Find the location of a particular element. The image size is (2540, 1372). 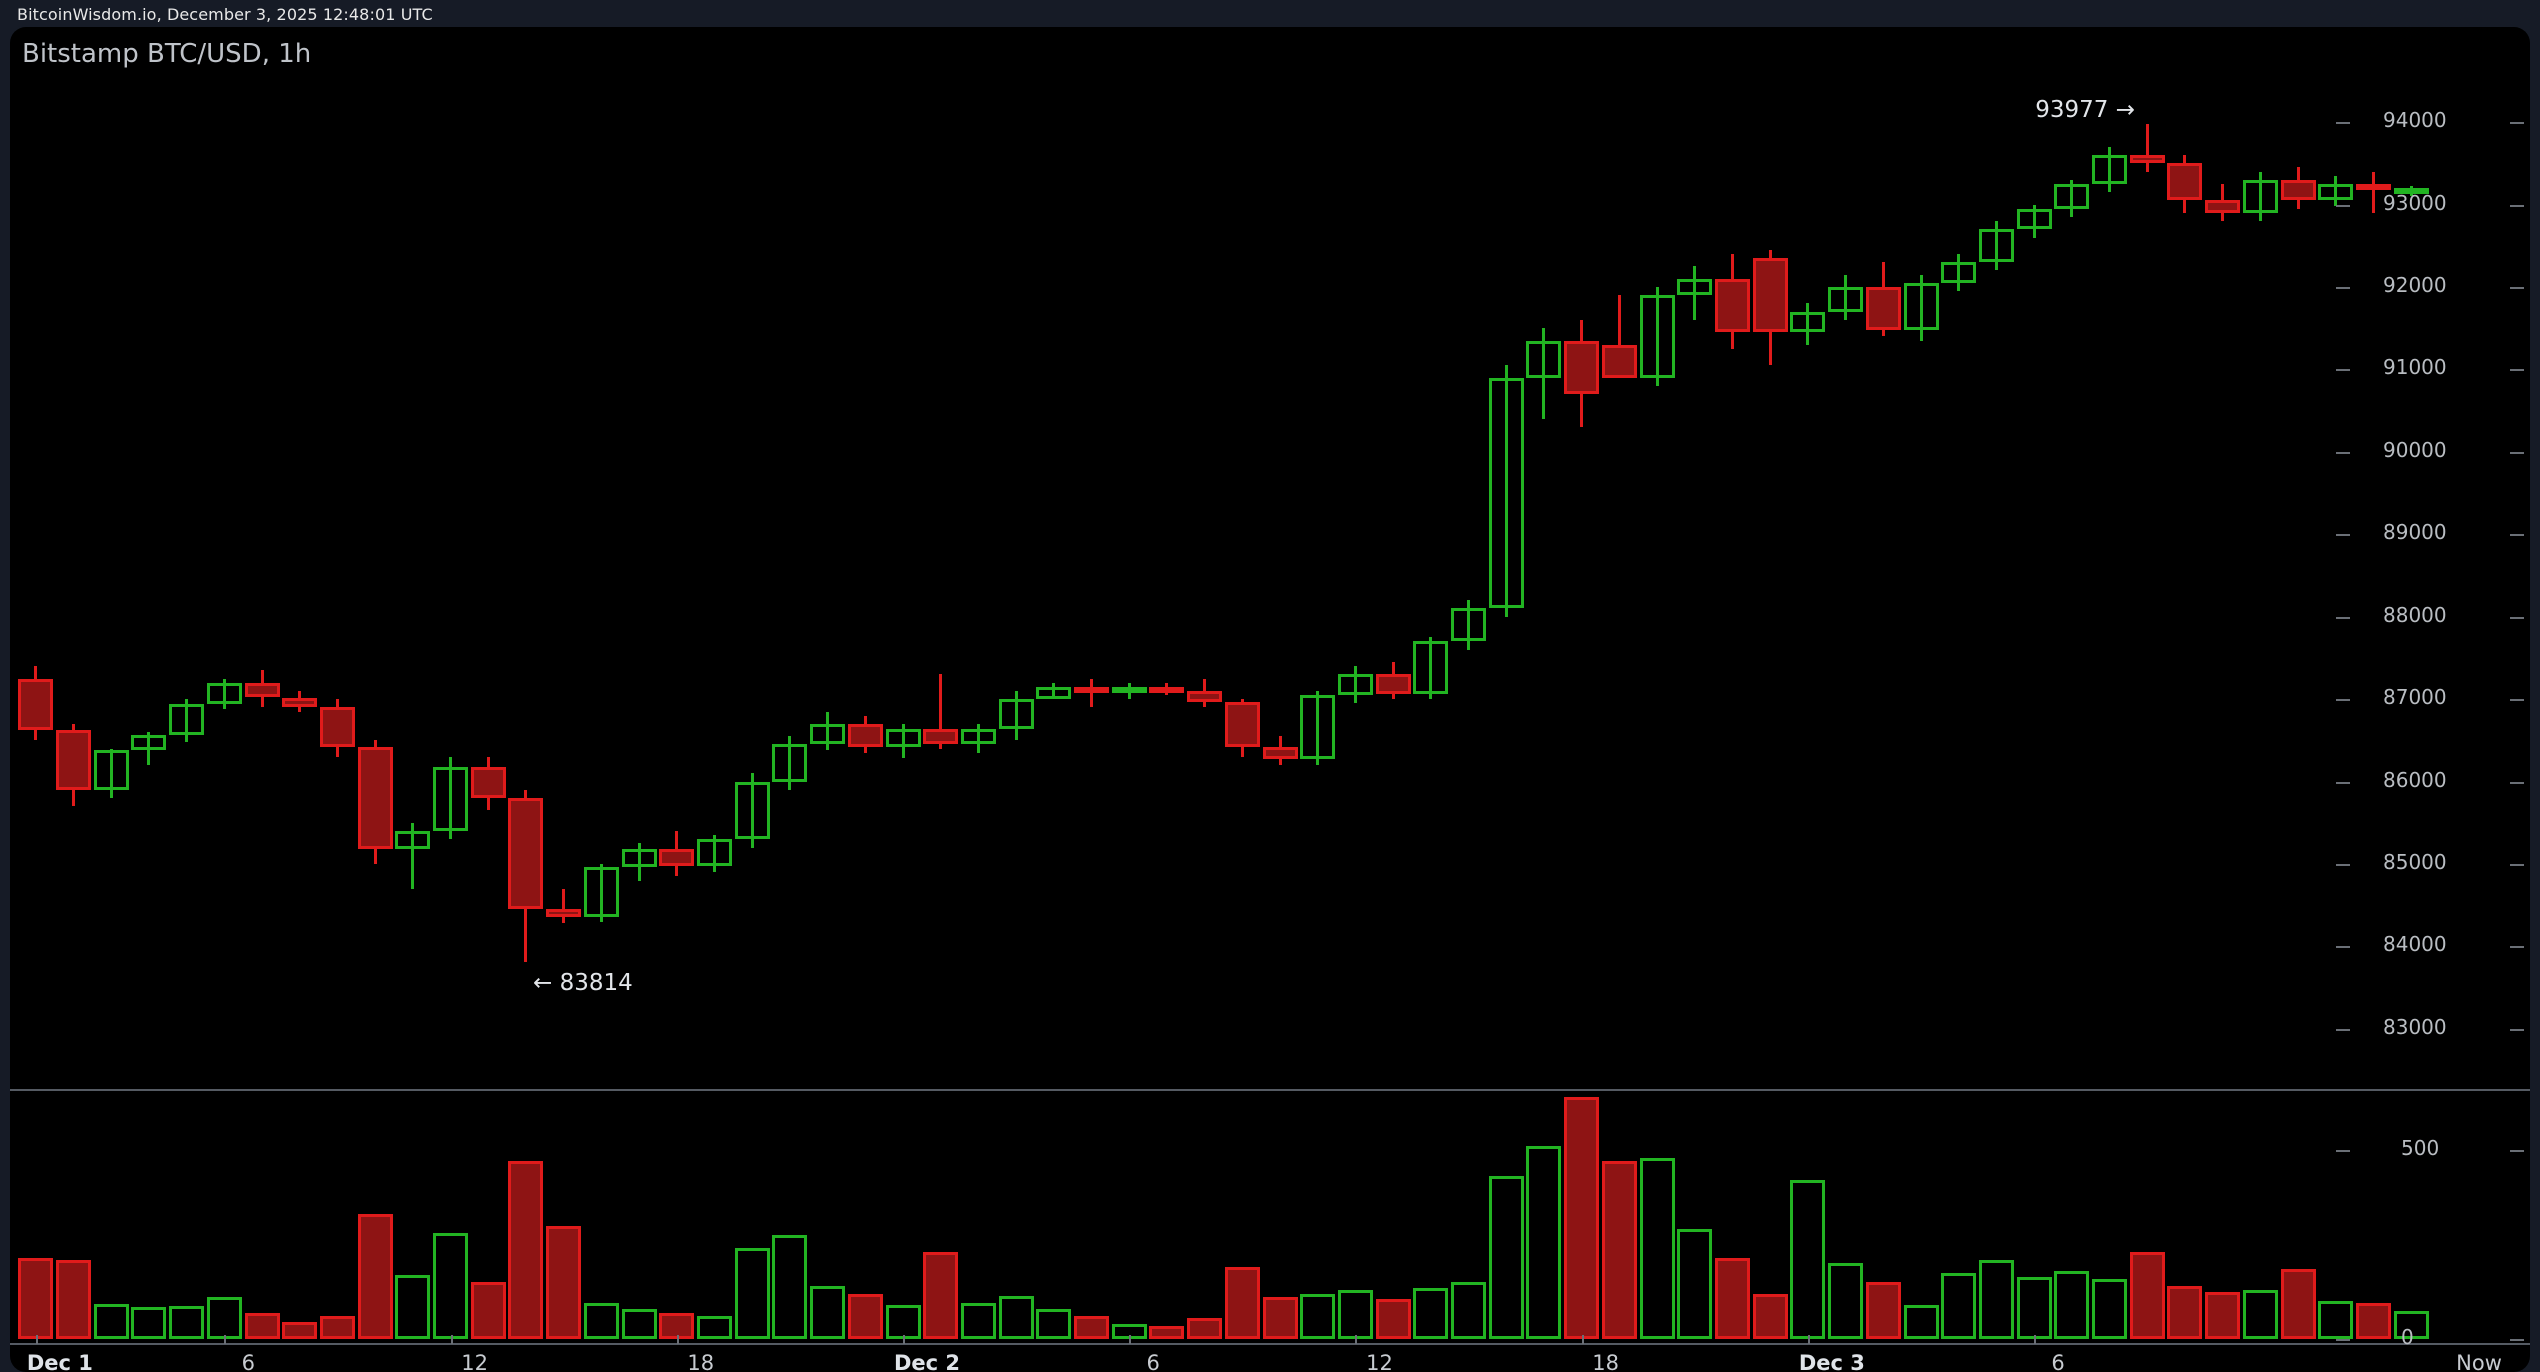

time-tick-mark is located at coordinates (451, 1339).